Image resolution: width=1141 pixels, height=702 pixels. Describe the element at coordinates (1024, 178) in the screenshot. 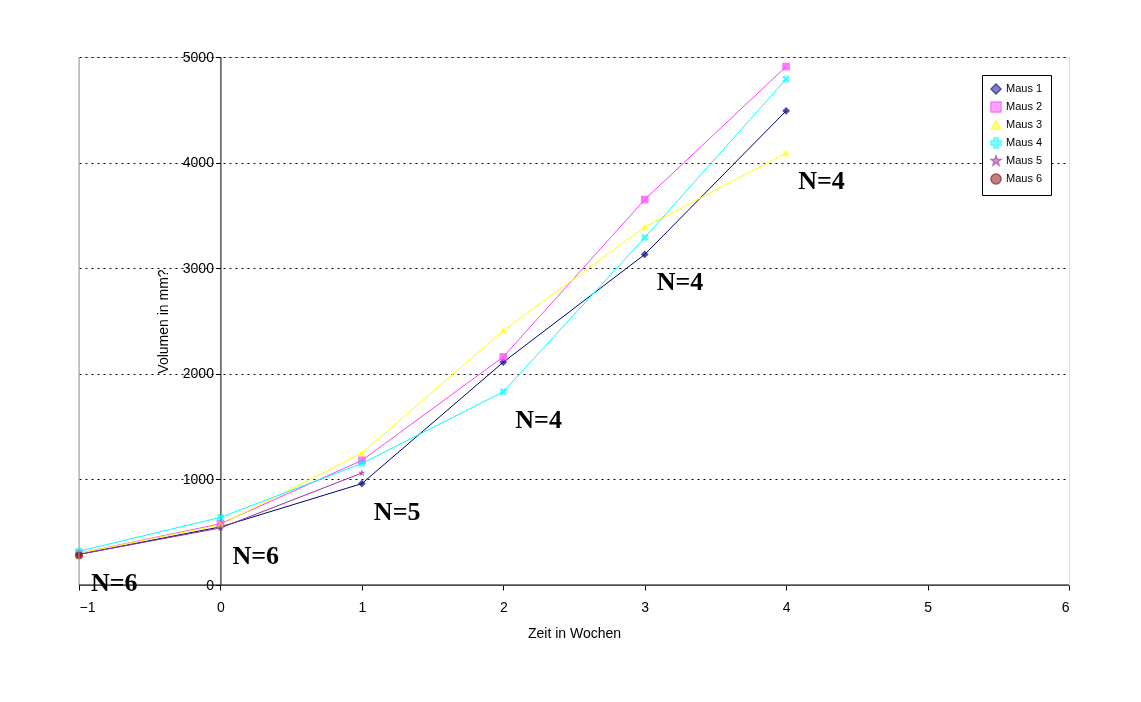

I see `legend-label: Maus 6` at that location.